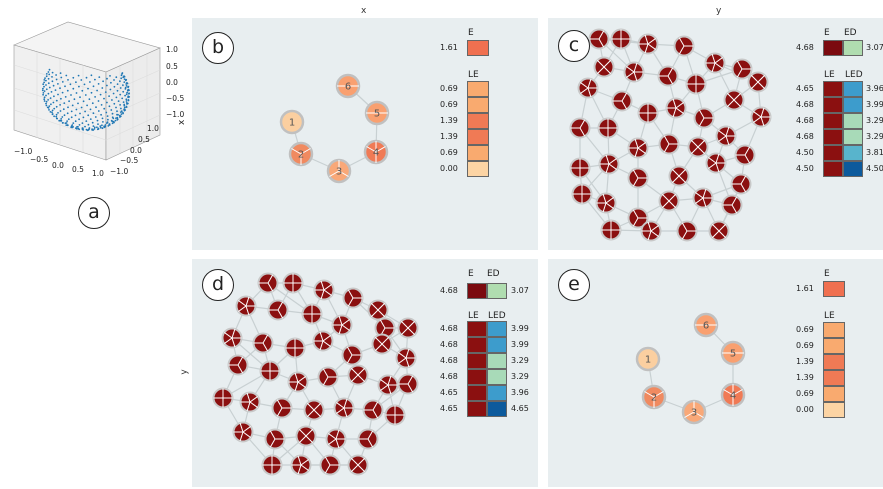  Describe the element at coordinates (301, 154) in the screenshot. I see `graph-node: 2` at that location.